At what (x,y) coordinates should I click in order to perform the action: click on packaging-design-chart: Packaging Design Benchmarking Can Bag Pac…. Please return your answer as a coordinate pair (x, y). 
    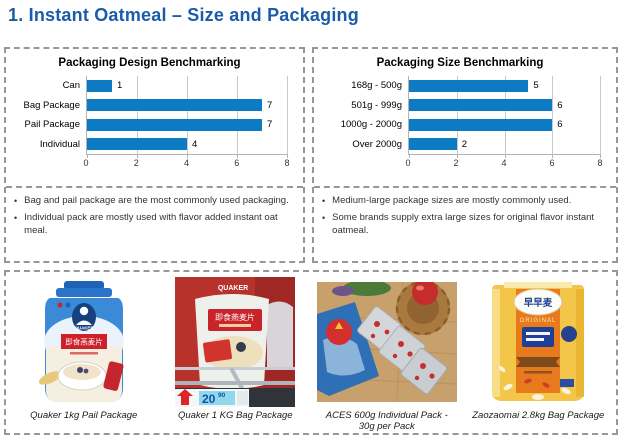
    Looking at the image, I should click on (154, 117).